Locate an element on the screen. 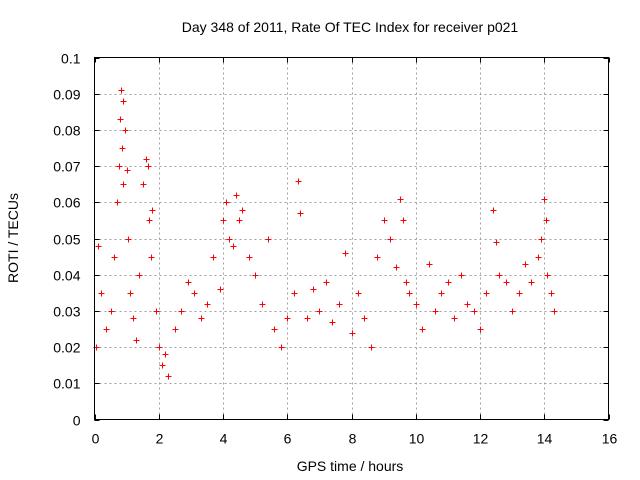 This screenshot has width=640, height=480. x-tick-label: 6 is located at coordinates (288, 439).